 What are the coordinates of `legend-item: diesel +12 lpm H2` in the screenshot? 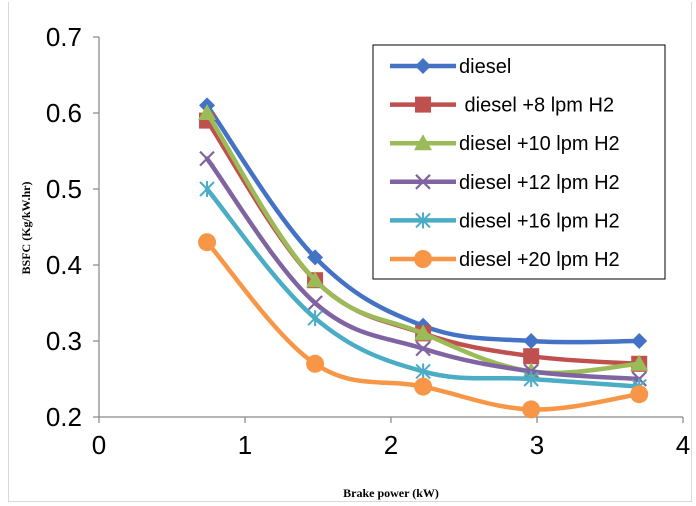 It's located at (505, 183).